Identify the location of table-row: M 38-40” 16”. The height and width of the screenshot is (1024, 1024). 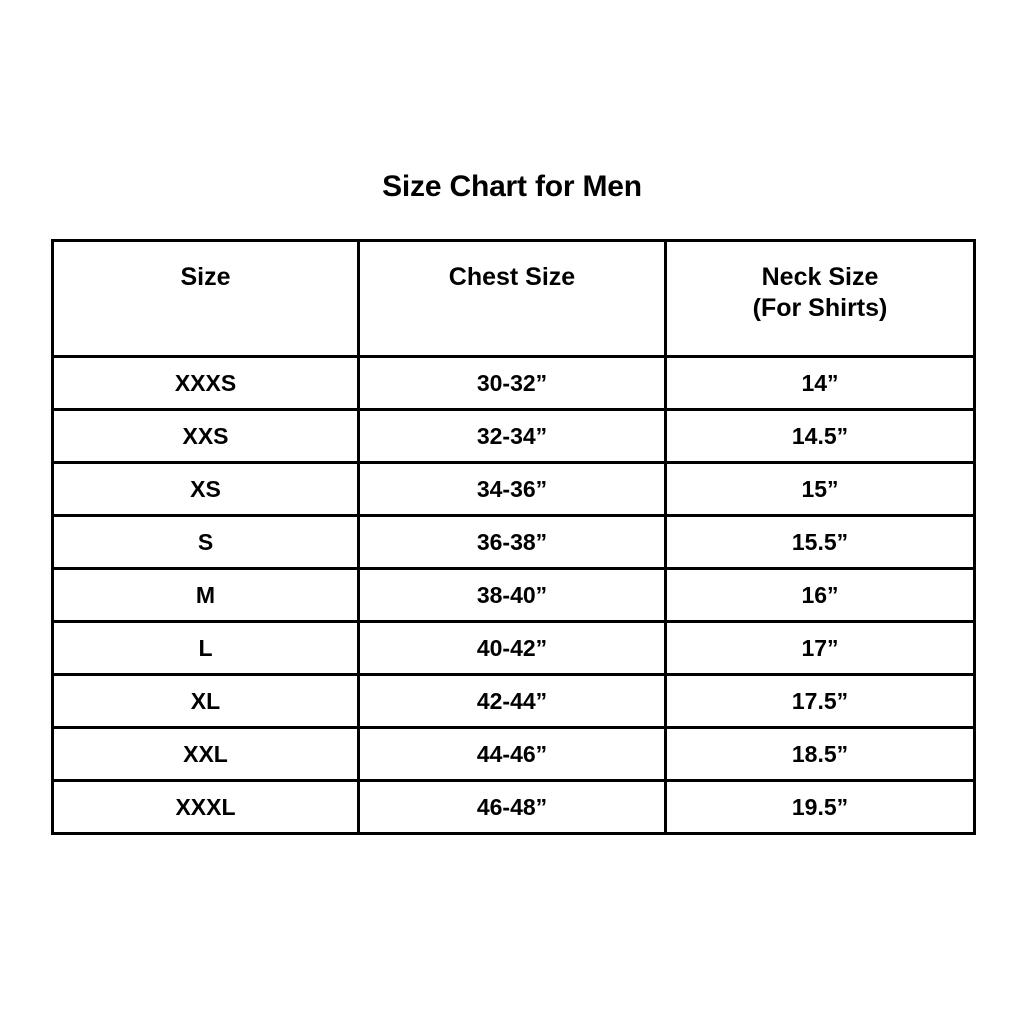
(513, 595).